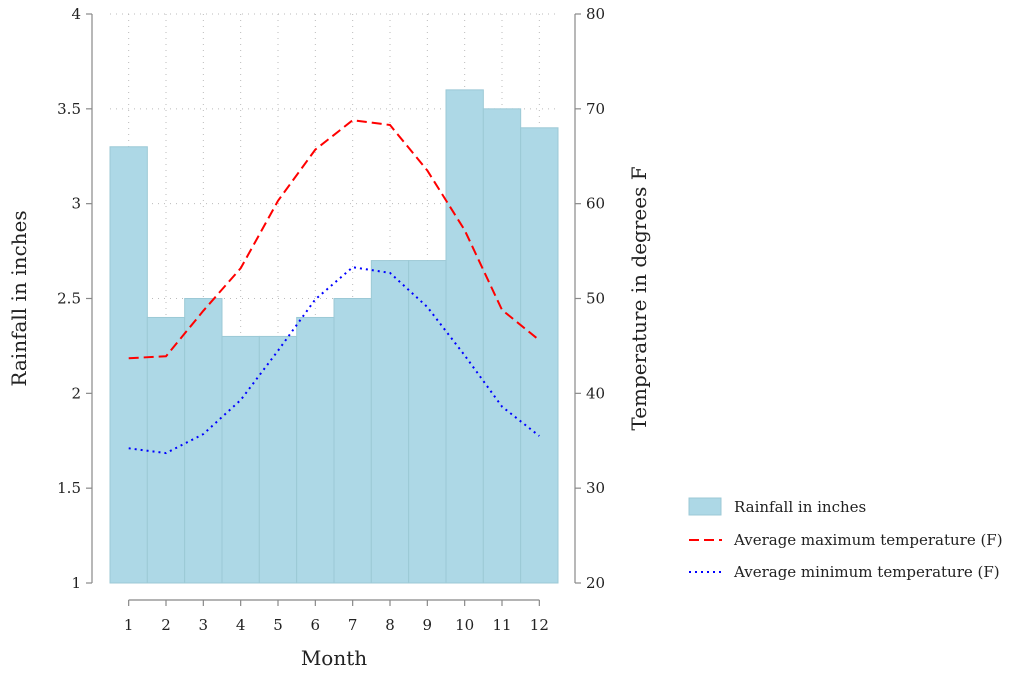 Image resolution: width=1011 pixels, height=677 pixels. Describe the element at coordinates (539, 625) in the screenshot. I see `x-tick-label: 12` at that location.